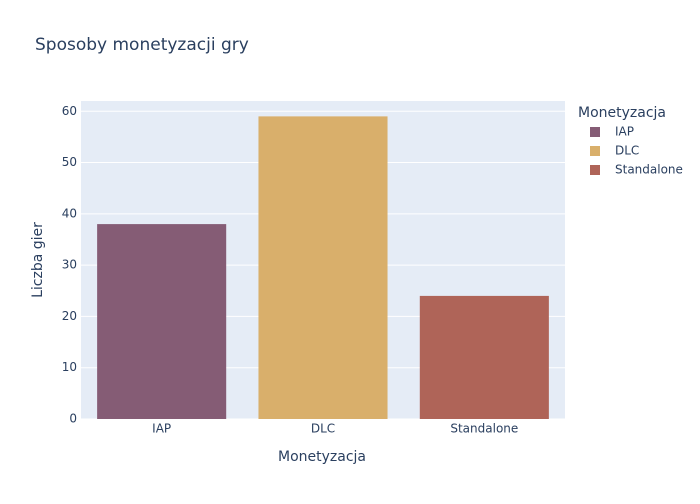  I want to click on y-axis-title: Liczba gier, so click(38, 260).